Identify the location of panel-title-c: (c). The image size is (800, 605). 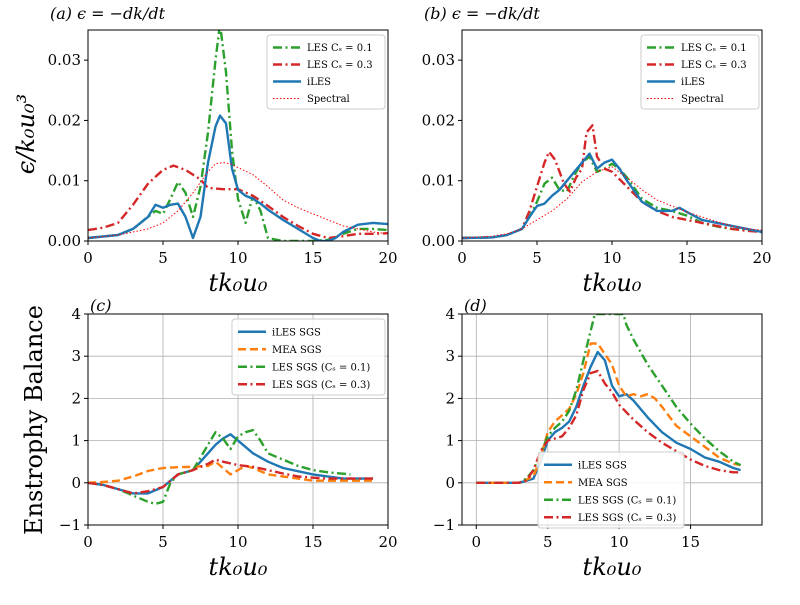
(100, 305).